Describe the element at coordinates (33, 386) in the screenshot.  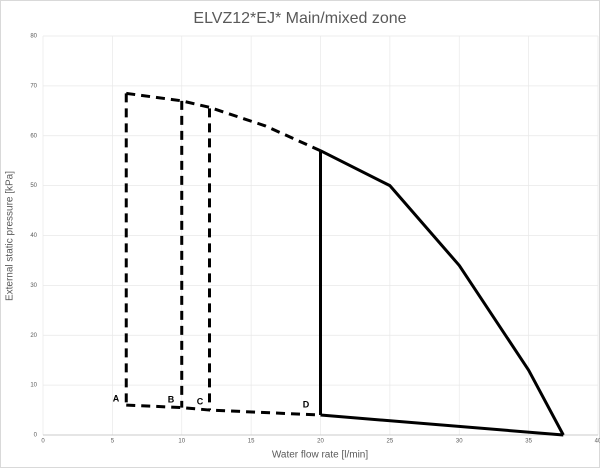
I see `y-tick-label: 10` at that location.